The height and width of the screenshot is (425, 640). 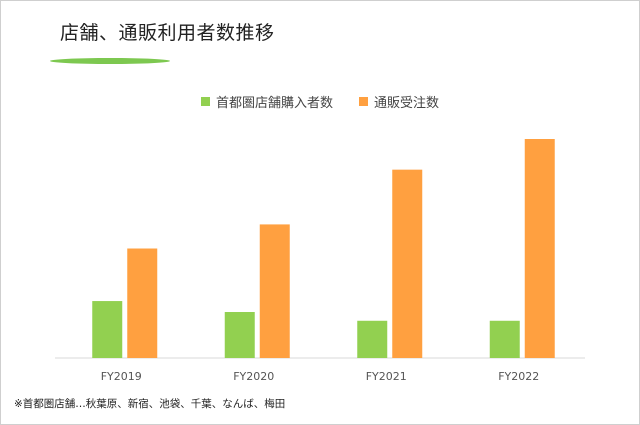 I want to click on legend-item-store: 首都圏店舗購入者数, so click(x=266, y=101).